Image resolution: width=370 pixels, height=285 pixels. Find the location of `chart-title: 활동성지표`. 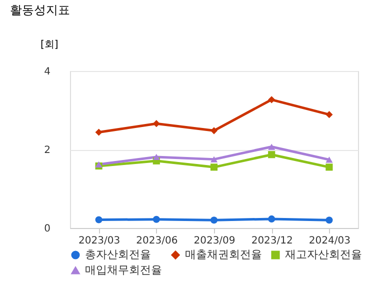

chart-title: 활동성지표 is located at coordinates (40, 10).